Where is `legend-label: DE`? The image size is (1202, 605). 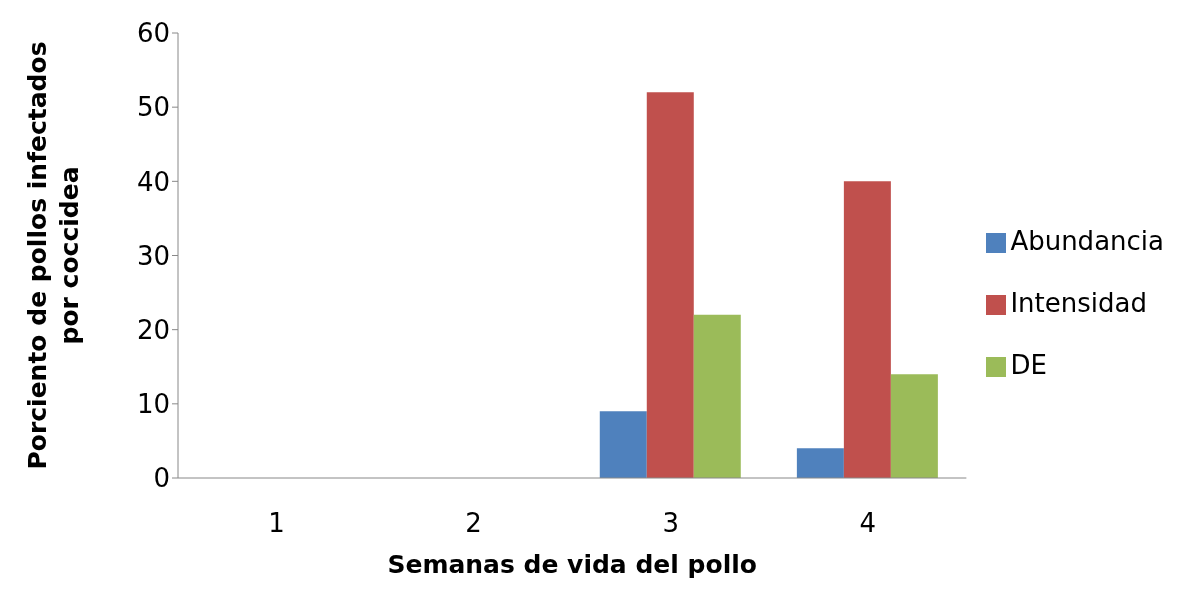 legend-label: DE is located at coordinates (1028, 365).